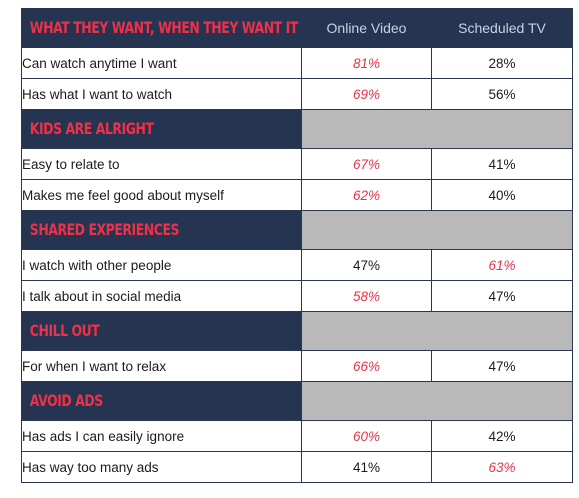 Image resolution: width=579 pixels, height=498 pixels. I want to click on section-header-row: CHILL OUT, so click(297, 331).